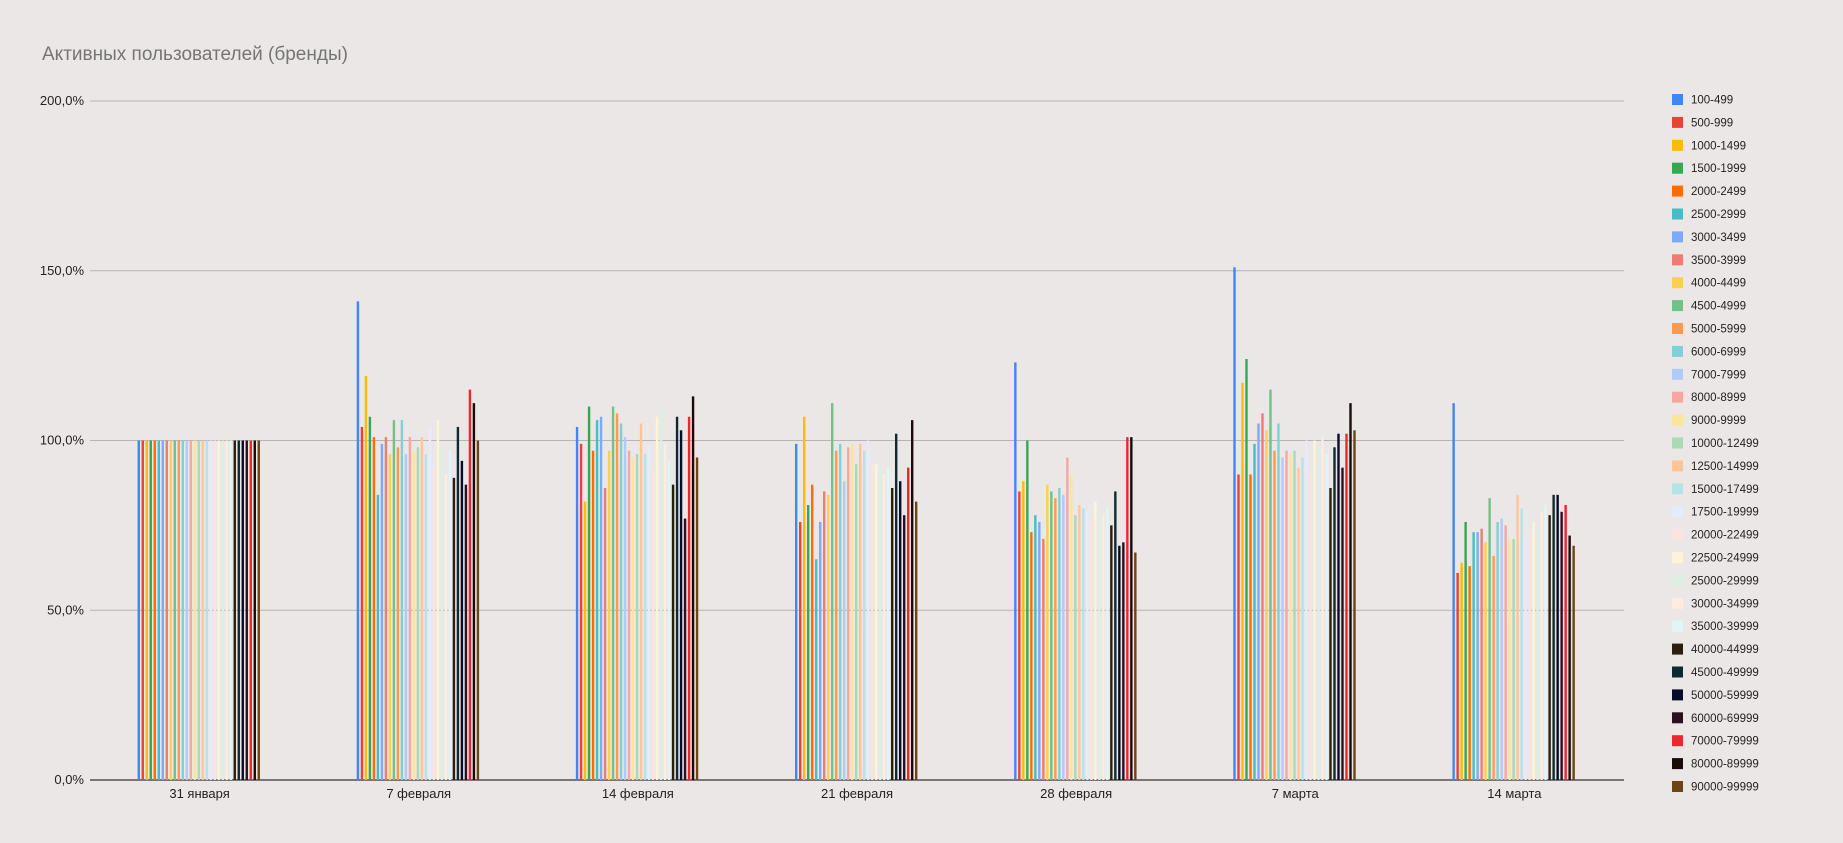 Image resolution: width=1843 pixels, height=843 pixels. Describe the element at coordinates (1715, 580) in the screenshot. I see `legend-item: 25000-29999` at that location.